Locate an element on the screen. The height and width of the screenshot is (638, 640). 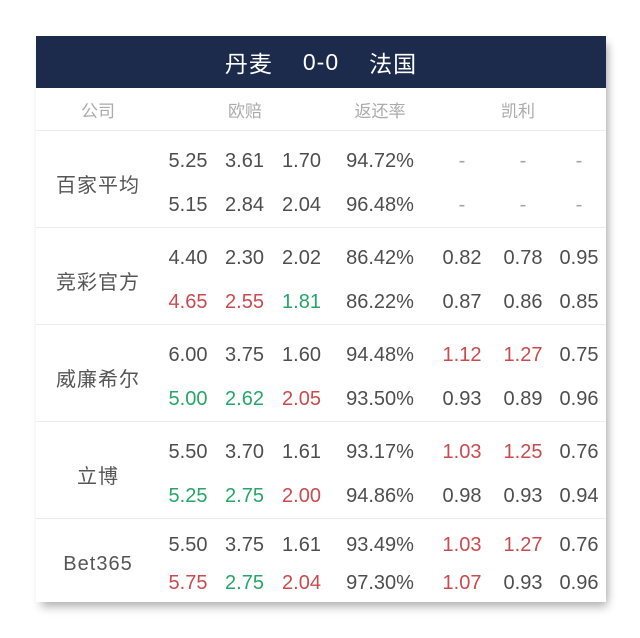
return-rate-cell: 94.72% is located at coordinates (380, 160).